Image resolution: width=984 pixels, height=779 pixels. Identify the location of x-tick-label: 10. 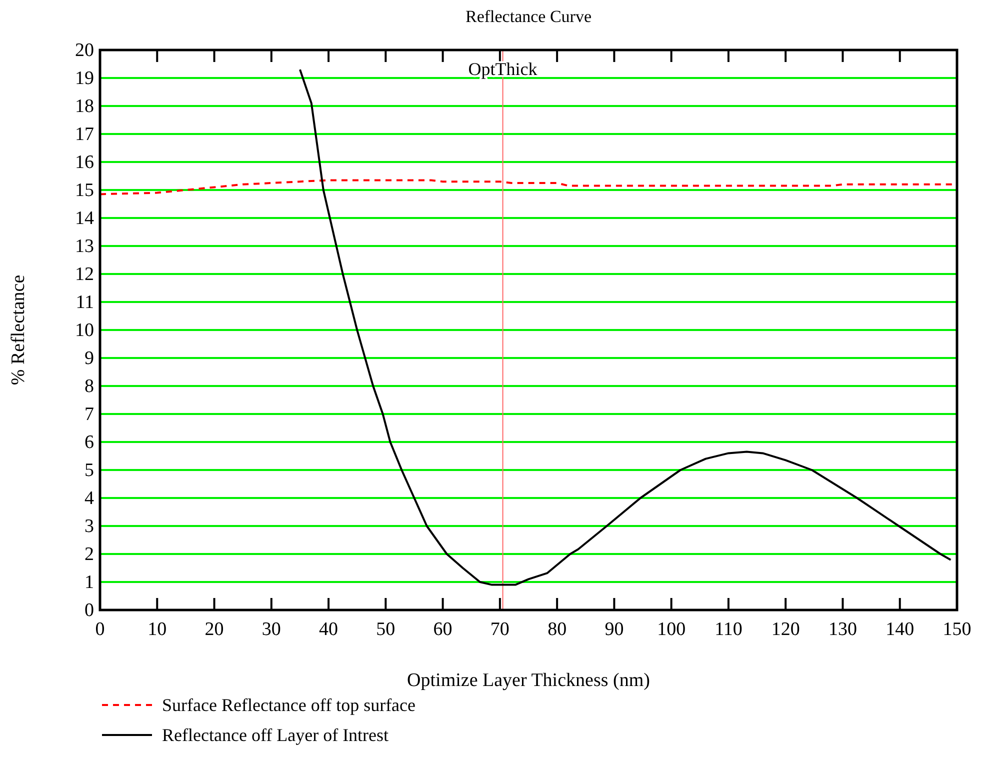
(157, 629).